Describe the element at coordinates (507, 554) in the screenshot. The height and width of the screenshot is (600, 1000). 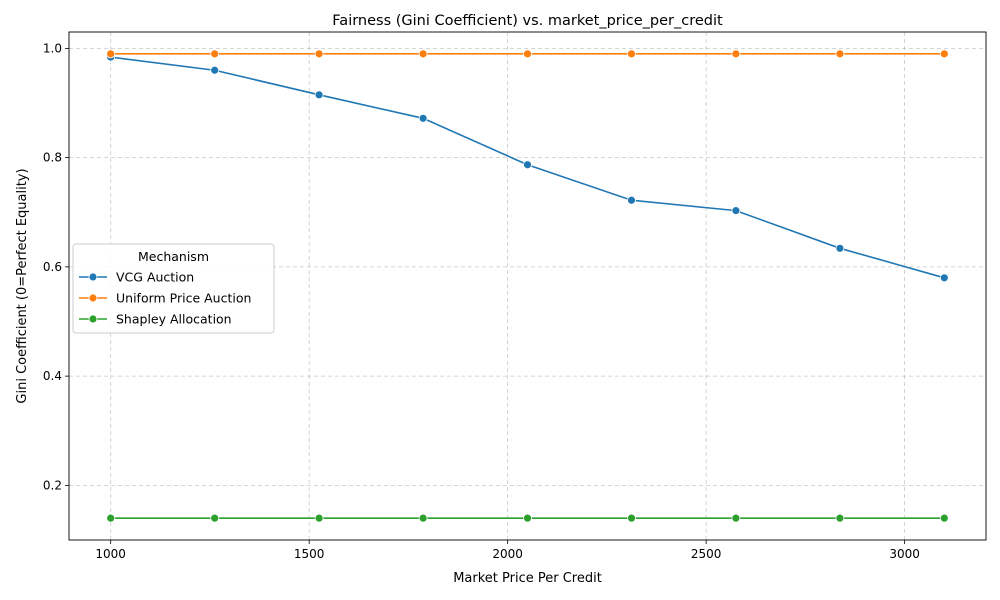
I see `x-tick-label: 2000` at that location.